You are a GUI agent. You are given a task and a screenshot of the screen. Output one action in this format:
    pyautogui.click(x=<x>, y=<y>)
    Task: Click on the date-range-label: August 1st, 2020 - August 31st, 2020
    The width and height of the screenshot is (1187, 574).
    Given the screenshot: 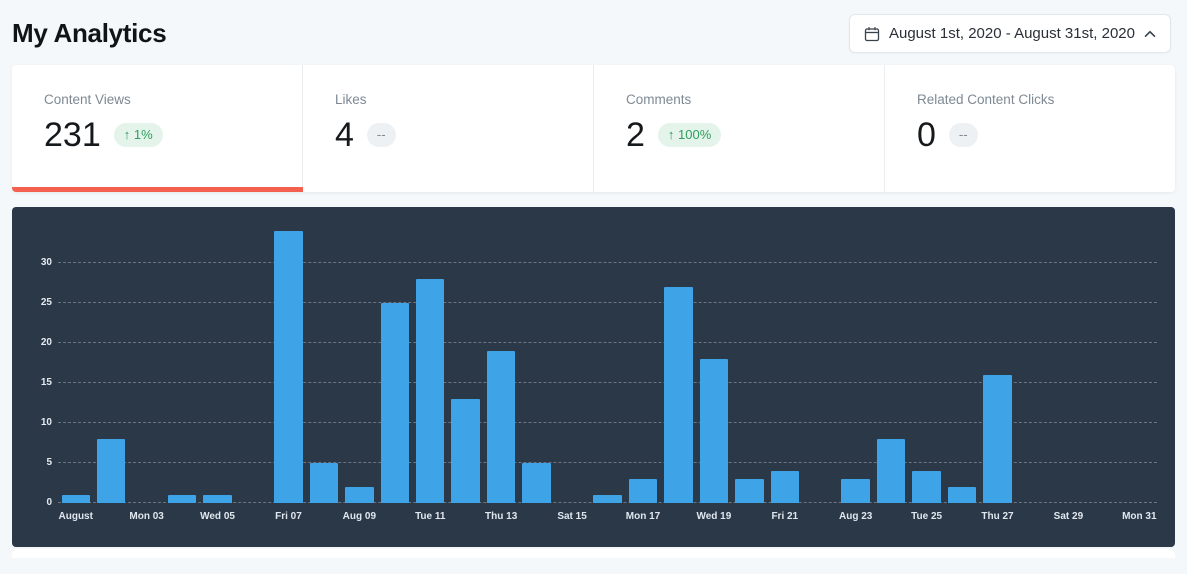 What is the action you would take?
    pyautogui.click(x=1011, y=33)
    